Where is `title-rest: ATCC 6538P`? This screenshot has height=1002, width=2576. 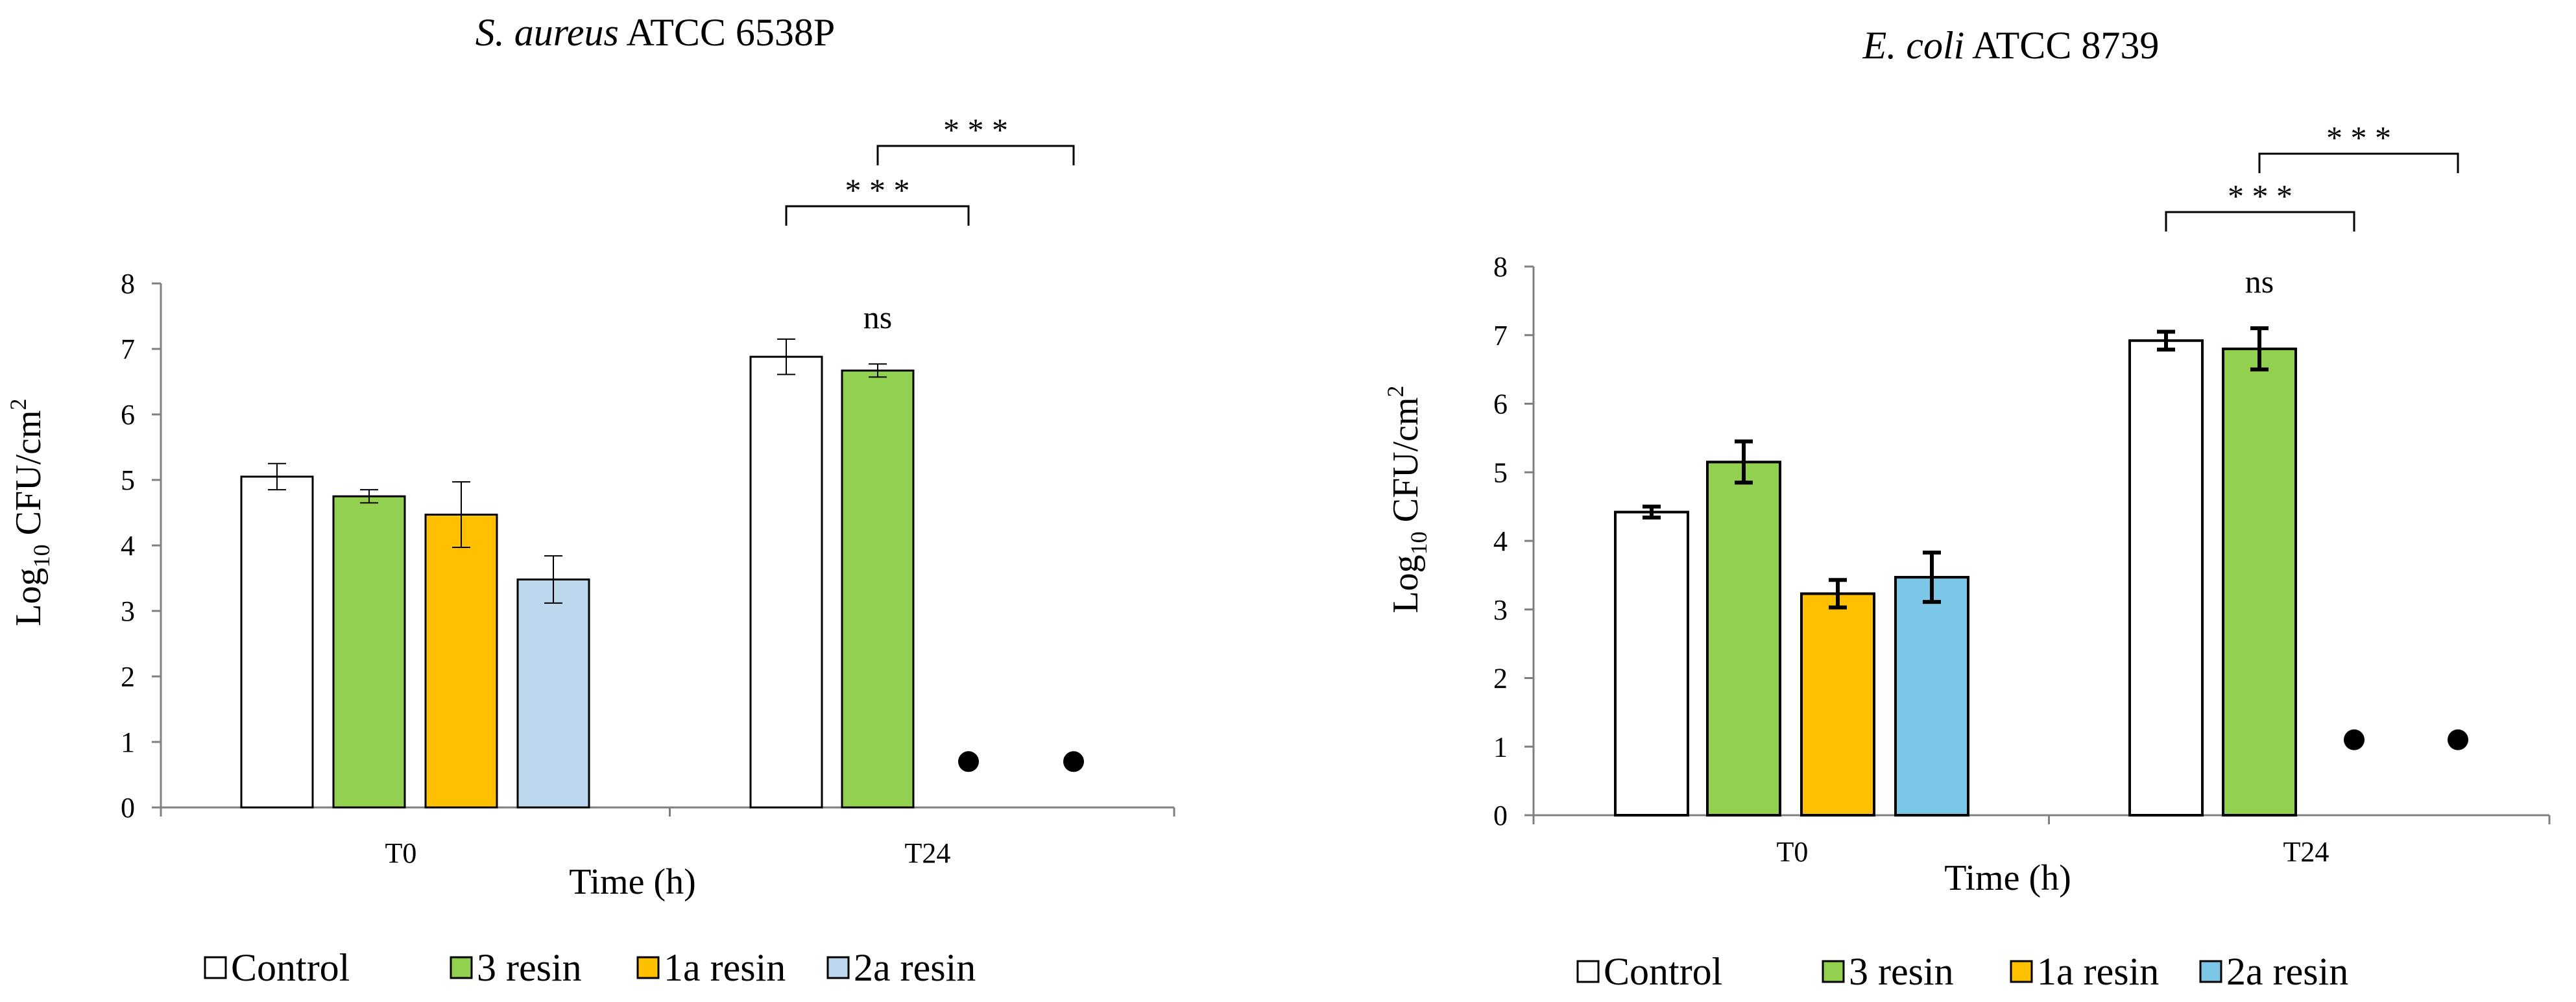 title-rest: ATCC 6538P is located at coordinates (727, 32).